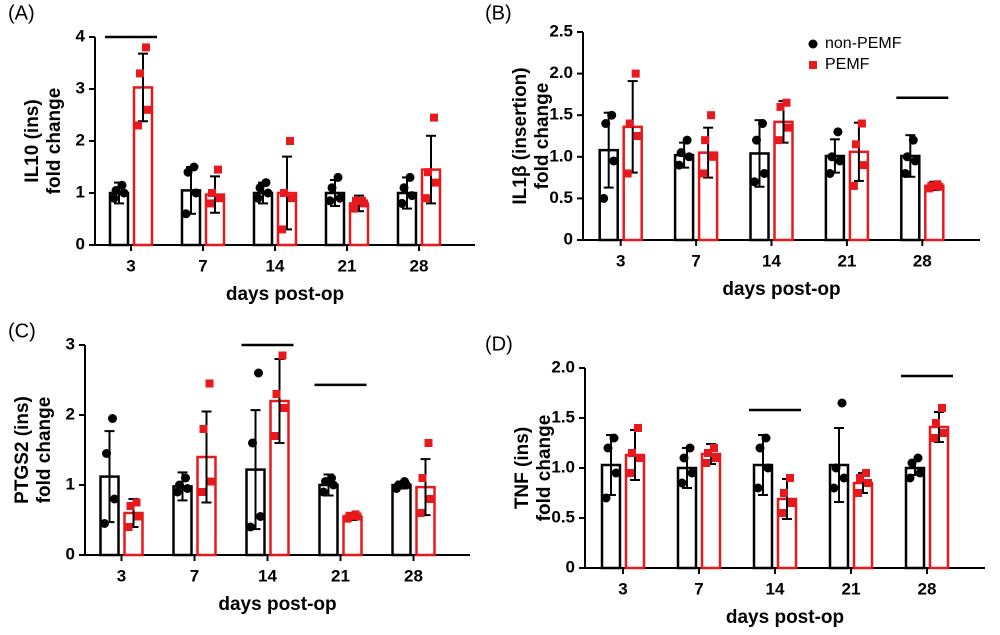 The image size is (1000, 635). What do you see at coordinates (520, 135) in the screenshot?
I see `y-axis-label: IL1β (insertion)` at bounding box center [520, 135].